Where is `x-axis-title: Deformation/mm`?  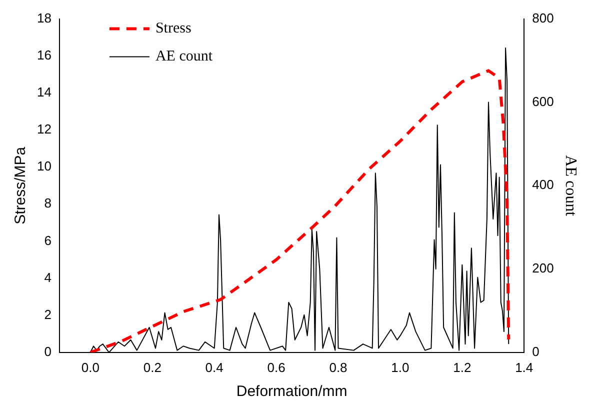 x-axis-title: Deformation/mm is located at coordinates (292, 391).